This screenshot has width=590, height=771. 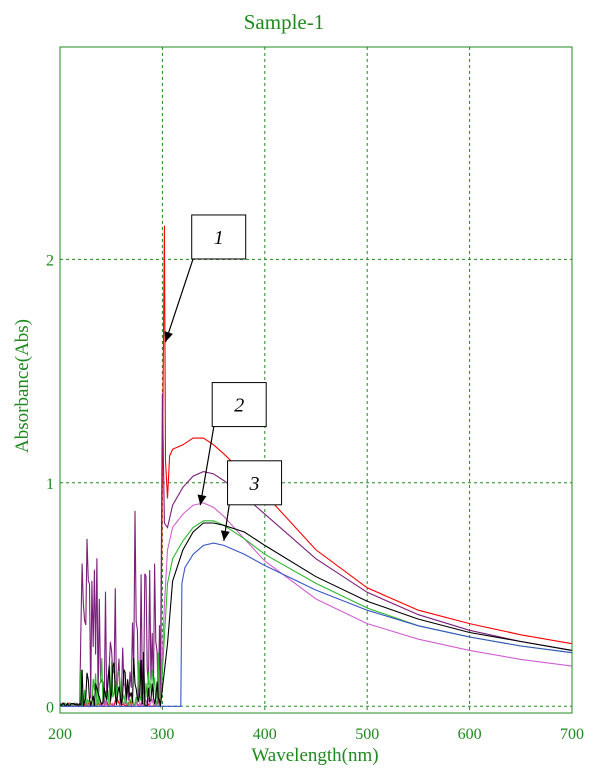 I want to click on y-axis-label: Absorbance(Abs), so click(x=22, y=386).